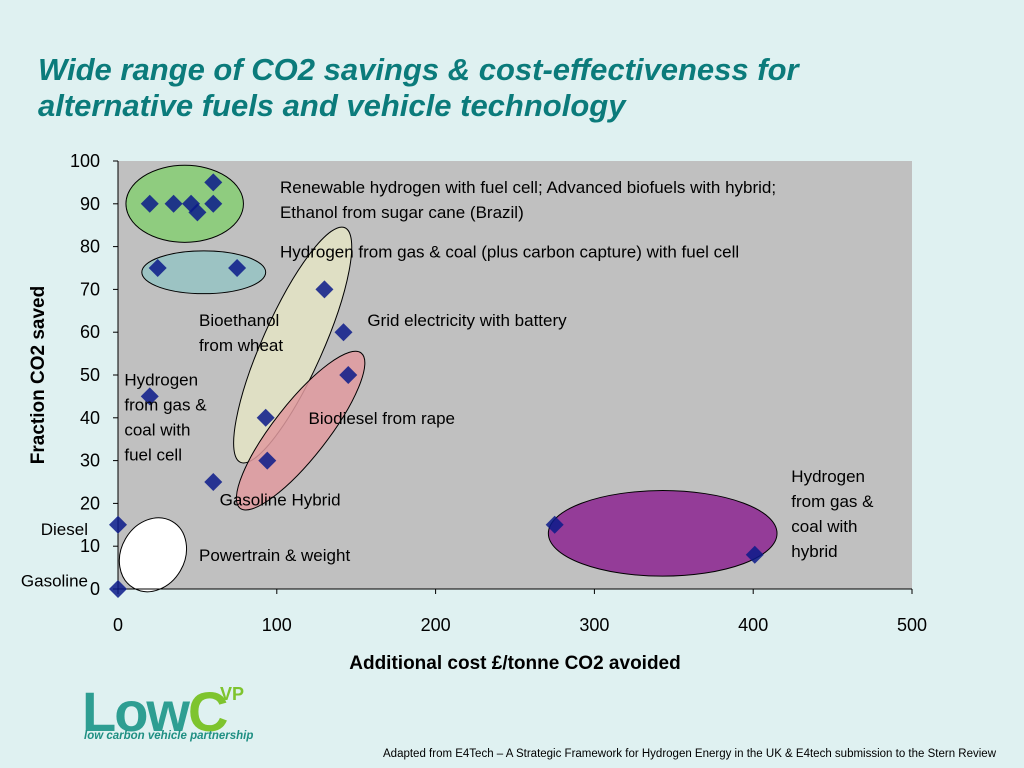  What do you see at coordinates (54, 580) in the screenshot?
I see `side-label-gasoline: Gasoline` at bounding box center [54, 580].